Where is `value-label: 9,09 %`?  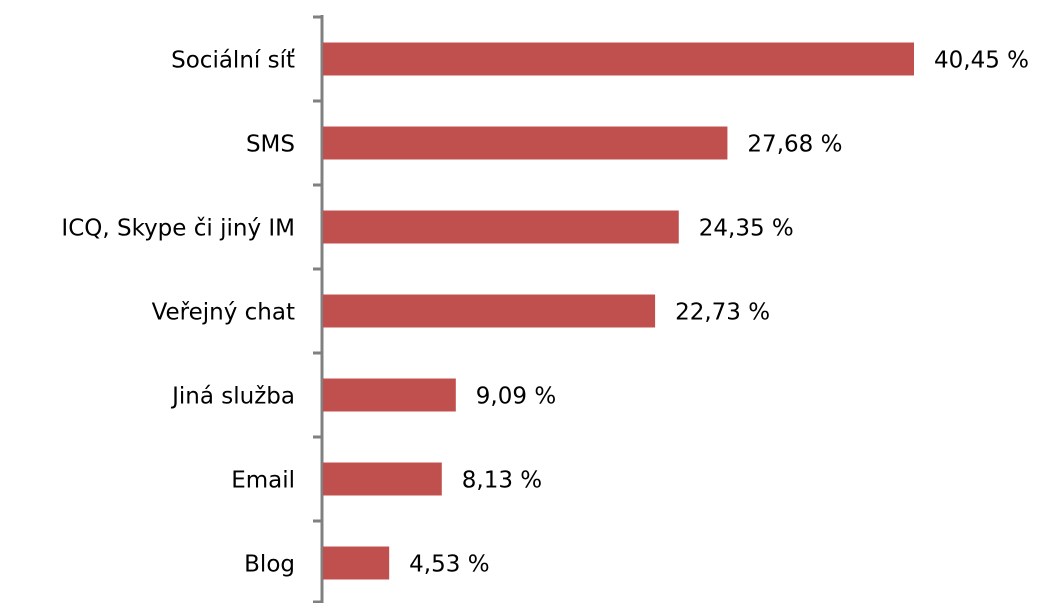
value-label: 9,09 % is located at coordinates (516, 397).